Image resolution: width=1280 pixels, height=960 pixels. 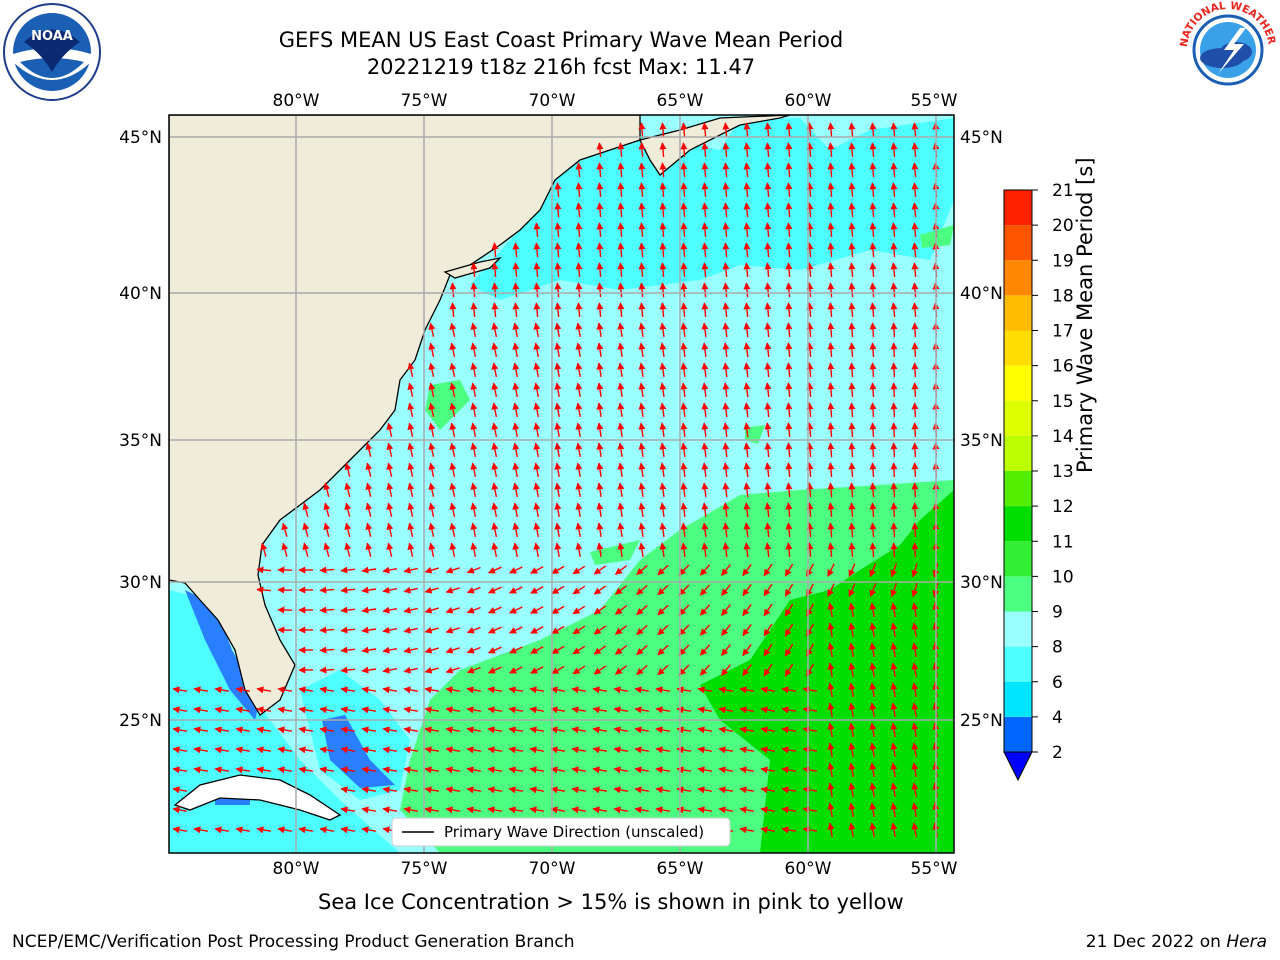 I want to click on footer-date: 21 Dec 2022 on Hera, so click(x=1176, y=942).